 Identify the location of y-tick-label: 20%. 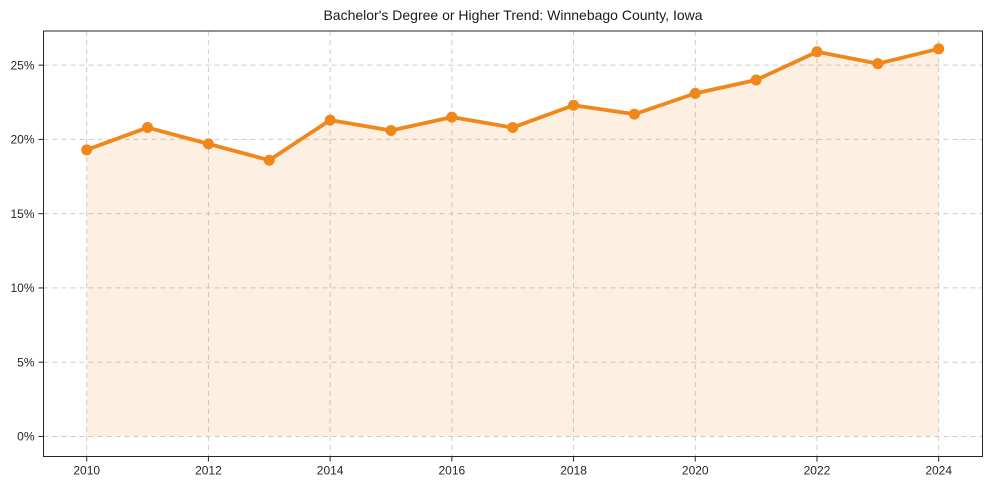
(22, 140).